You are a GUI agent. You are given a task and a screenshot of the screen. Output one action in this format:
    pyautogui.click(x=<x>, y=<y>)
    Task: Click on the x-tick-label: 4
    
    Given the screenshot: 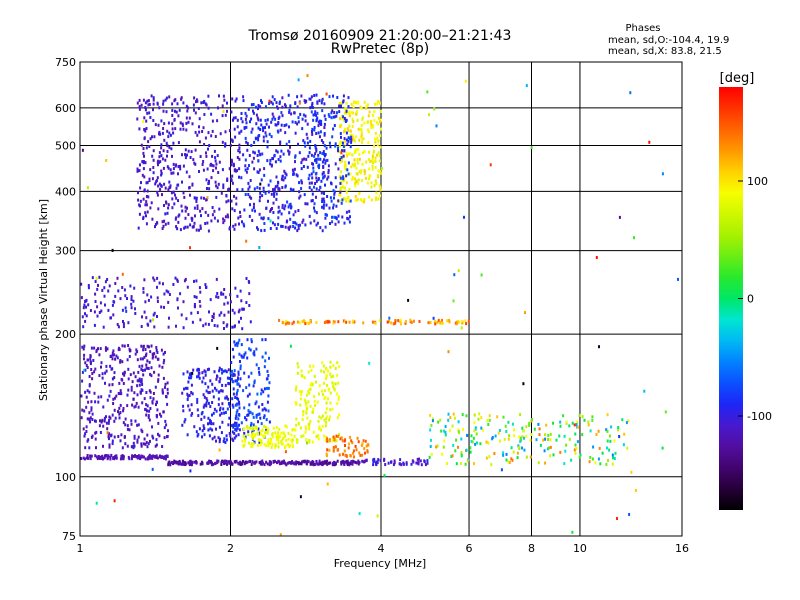 What is the action you would take?
    pyautogui.click(x=381, y=548)
    